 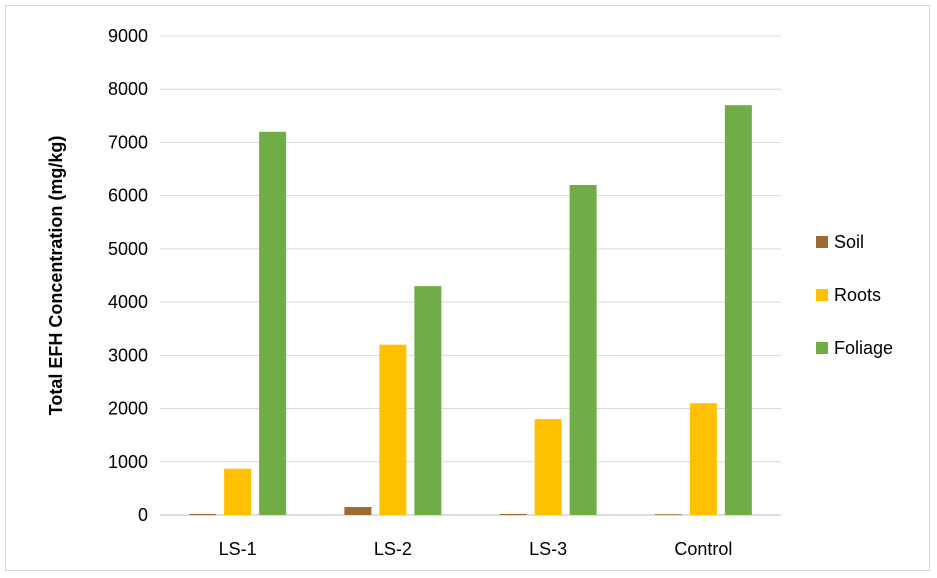 What do you see at coordinates (822, 348) in the screenshot?
I see `legend-swatch-foliage` at bounding box center [822, 348].